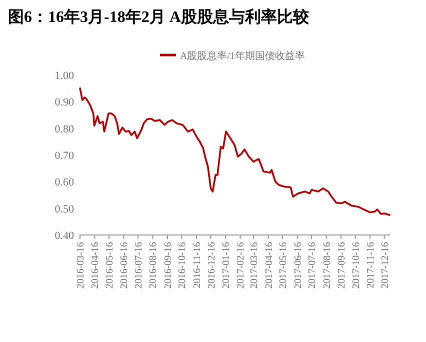  Describe the element at coordinates (124, 265) in the screenshot. I see `x-tick-label: 2016-06-16` at that location.